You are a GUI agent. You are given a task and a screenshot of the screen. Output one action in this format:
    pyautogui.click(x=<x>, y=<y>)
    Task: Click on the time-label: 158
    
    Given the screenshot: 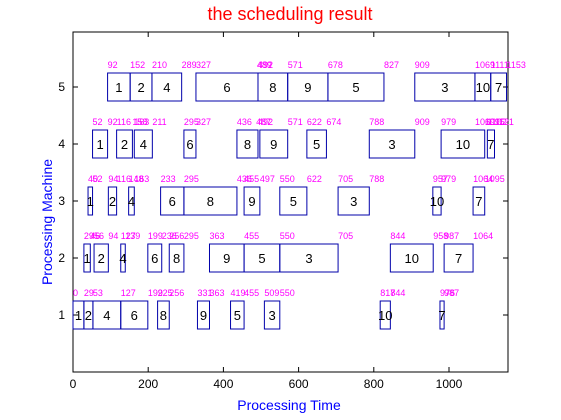 What is the action you would take?
    pyautogui.click(x=139, y=122)
    